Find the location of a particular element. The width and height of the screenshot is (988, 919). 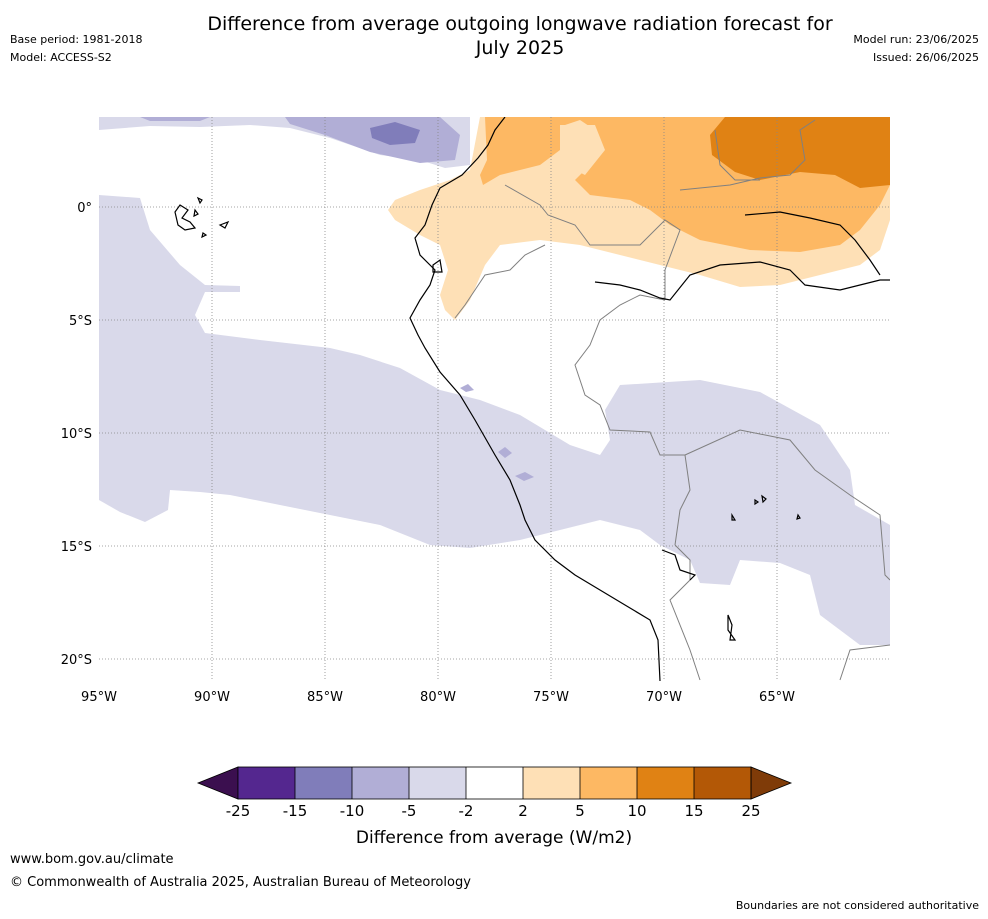

lat-label: 15°S is located at coordinates (76, 547).